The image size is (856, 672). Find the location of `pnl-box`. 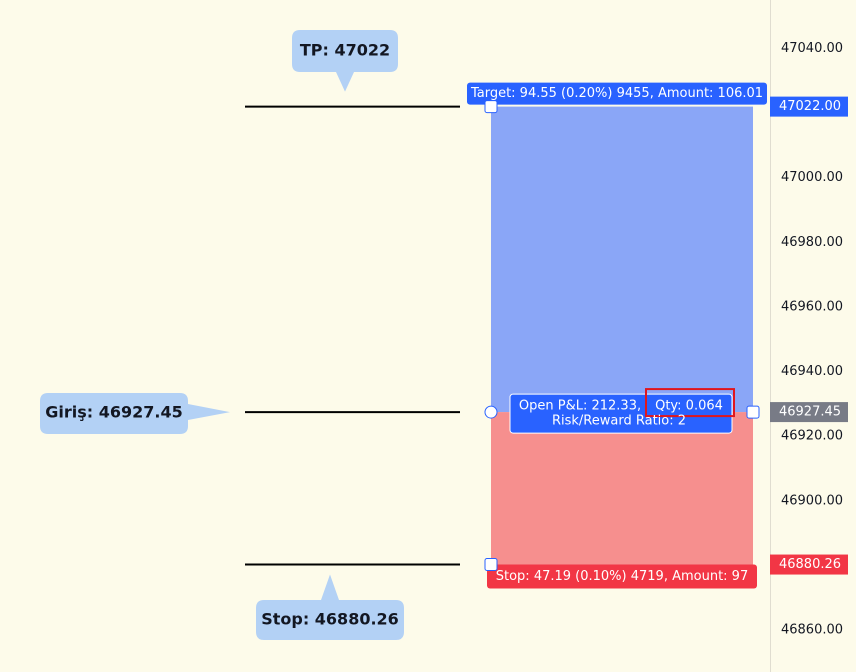

pnl-box is located at coordinates (621, 413).